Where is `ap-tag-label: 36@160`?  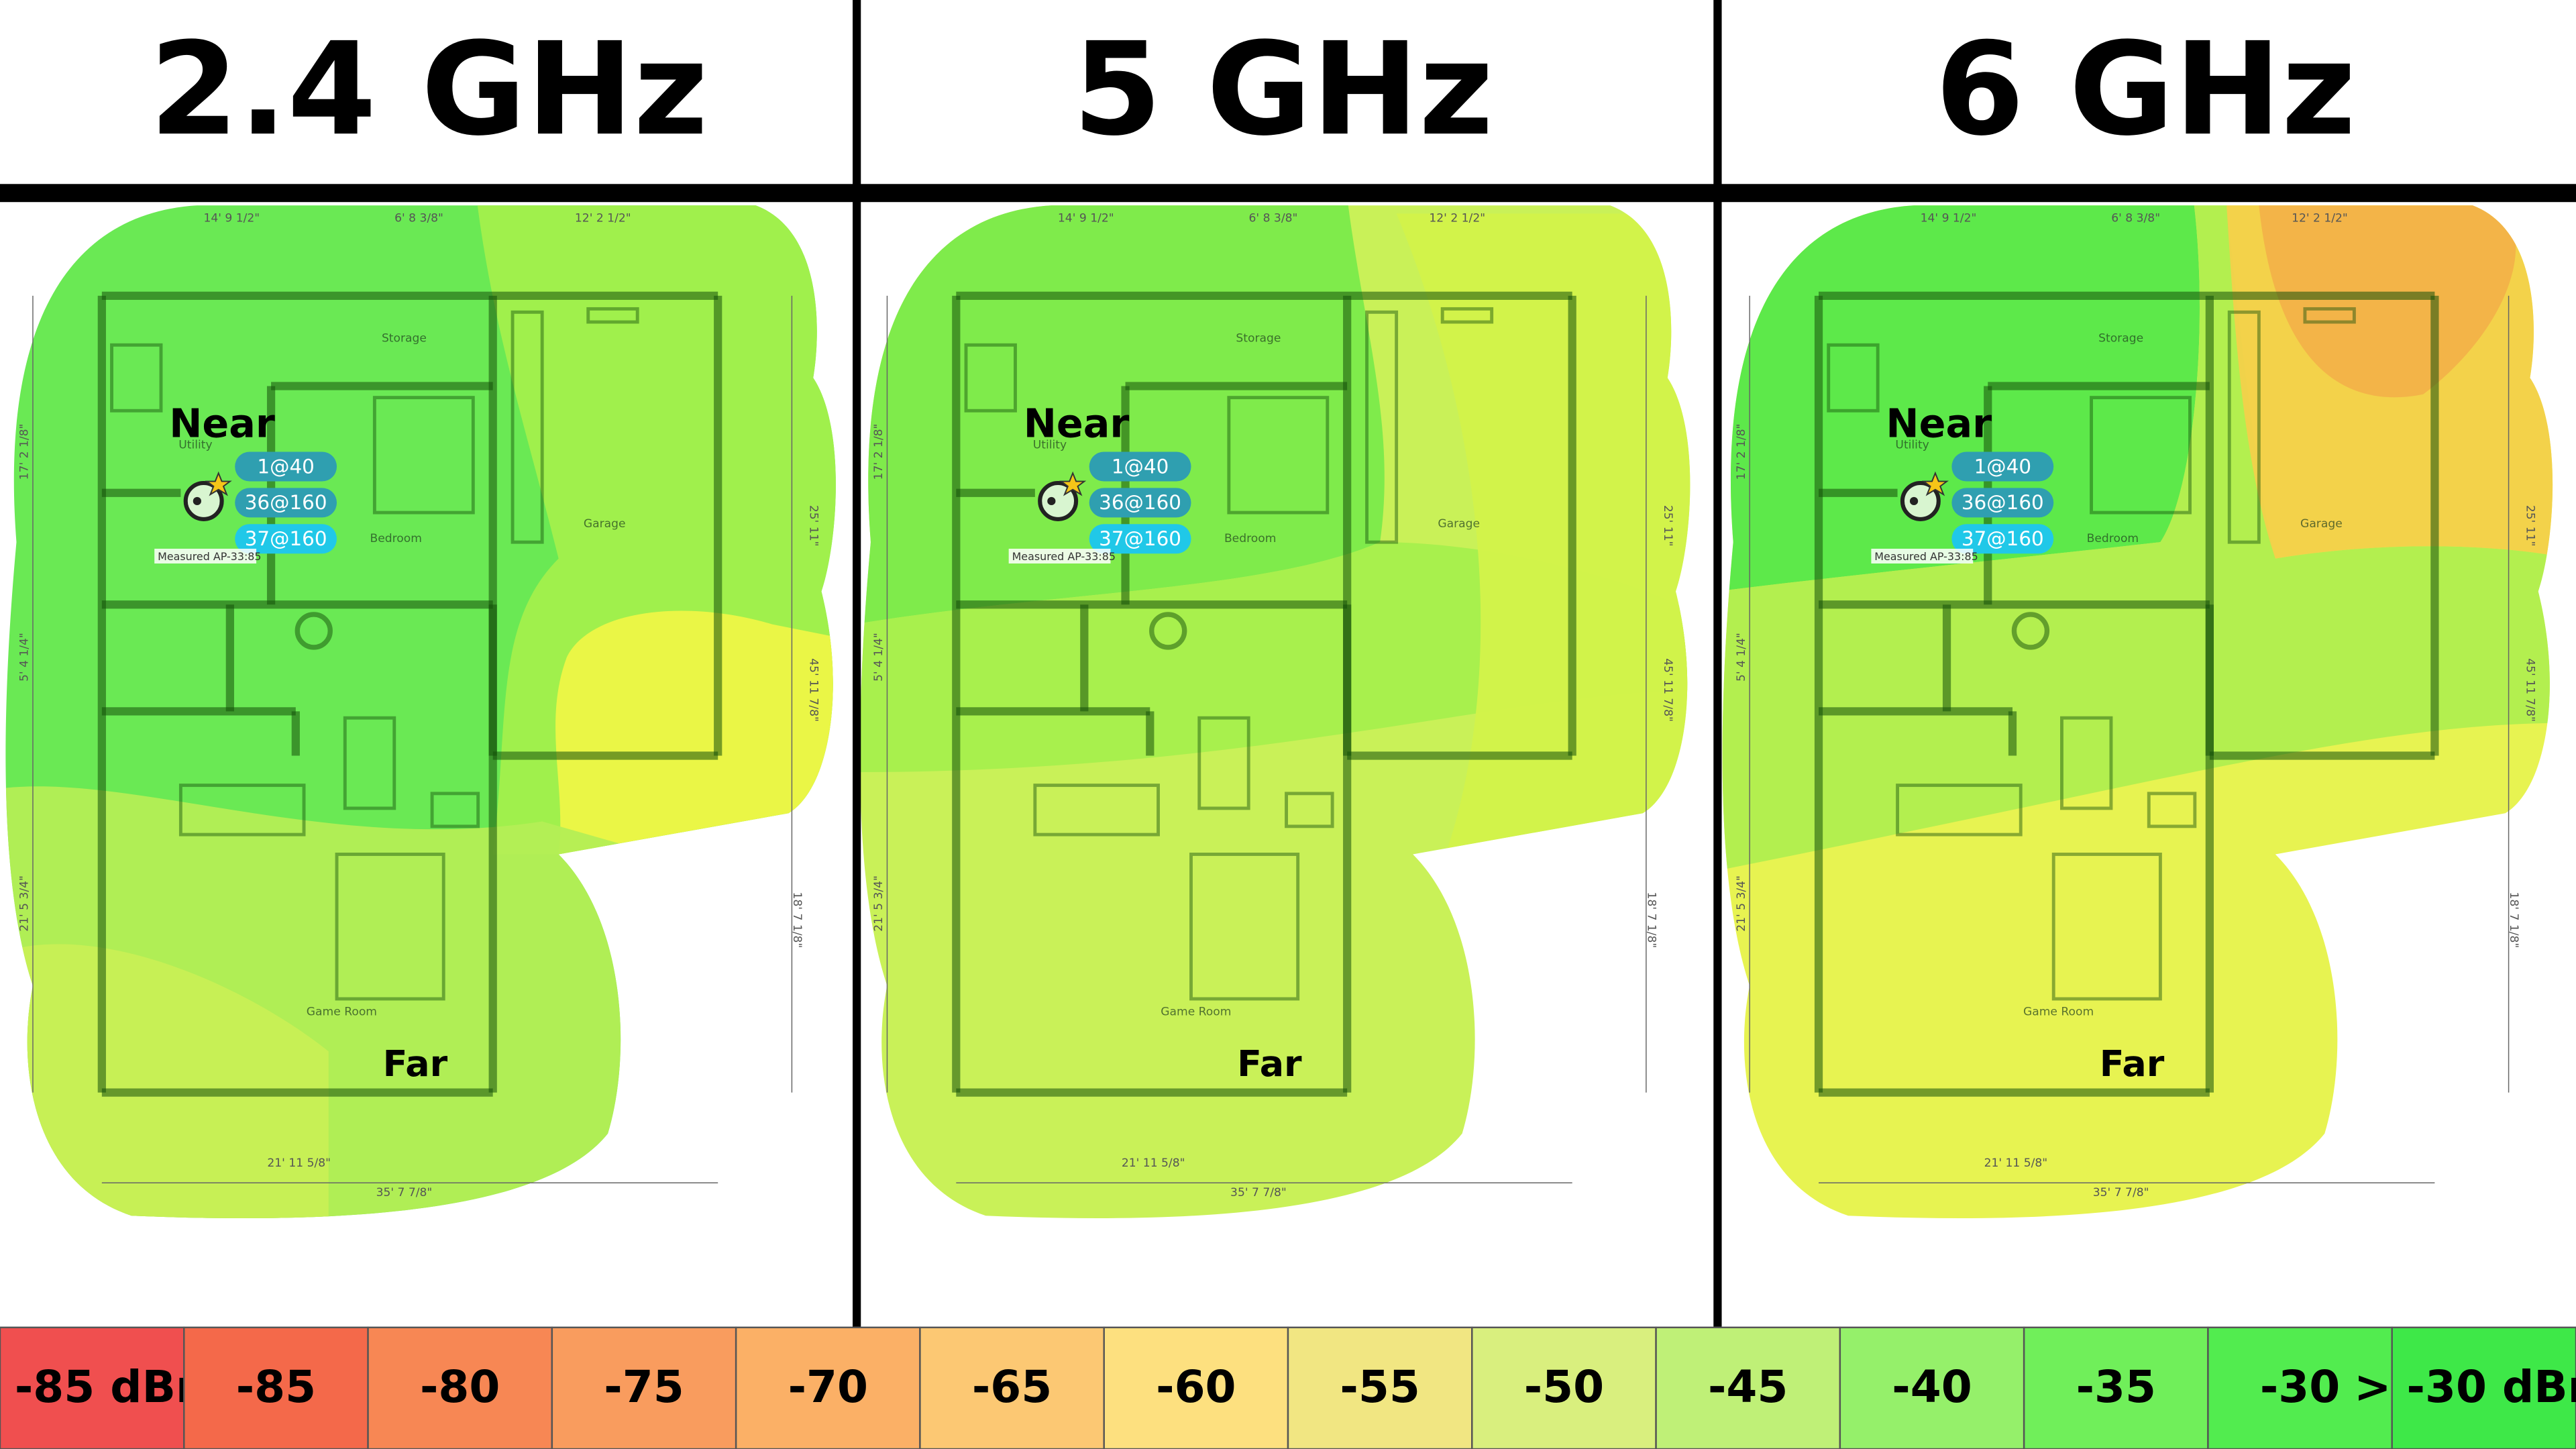 ap-tag-label: 36@160 is located at coordinates (286, 502).